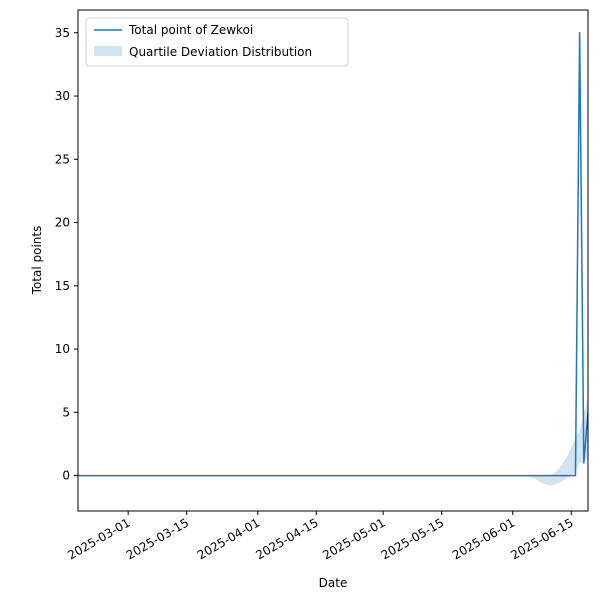  I want to click on y-tick-label: 25, so click(62, 159).